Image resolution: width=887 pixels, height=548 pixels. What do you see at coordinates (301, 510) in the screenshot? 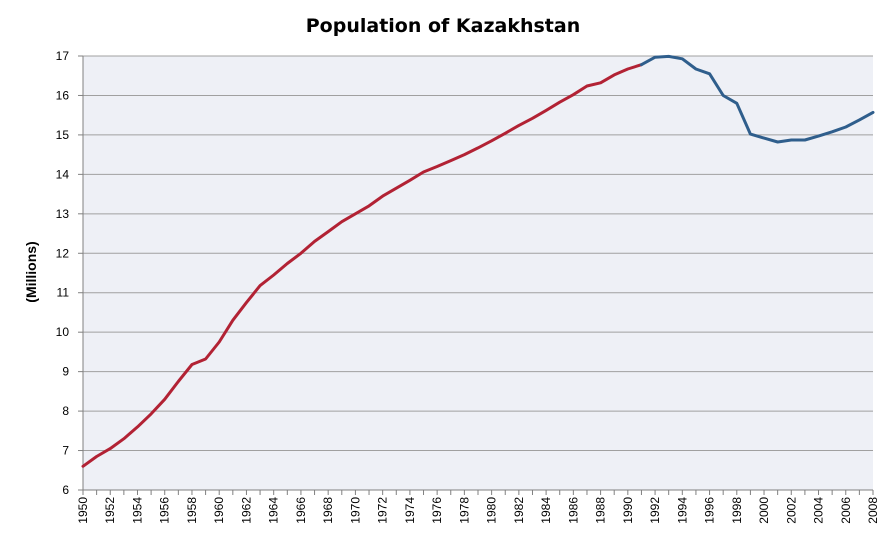
I see `x-tick-label: 1966` at bounding box center [301, 510].